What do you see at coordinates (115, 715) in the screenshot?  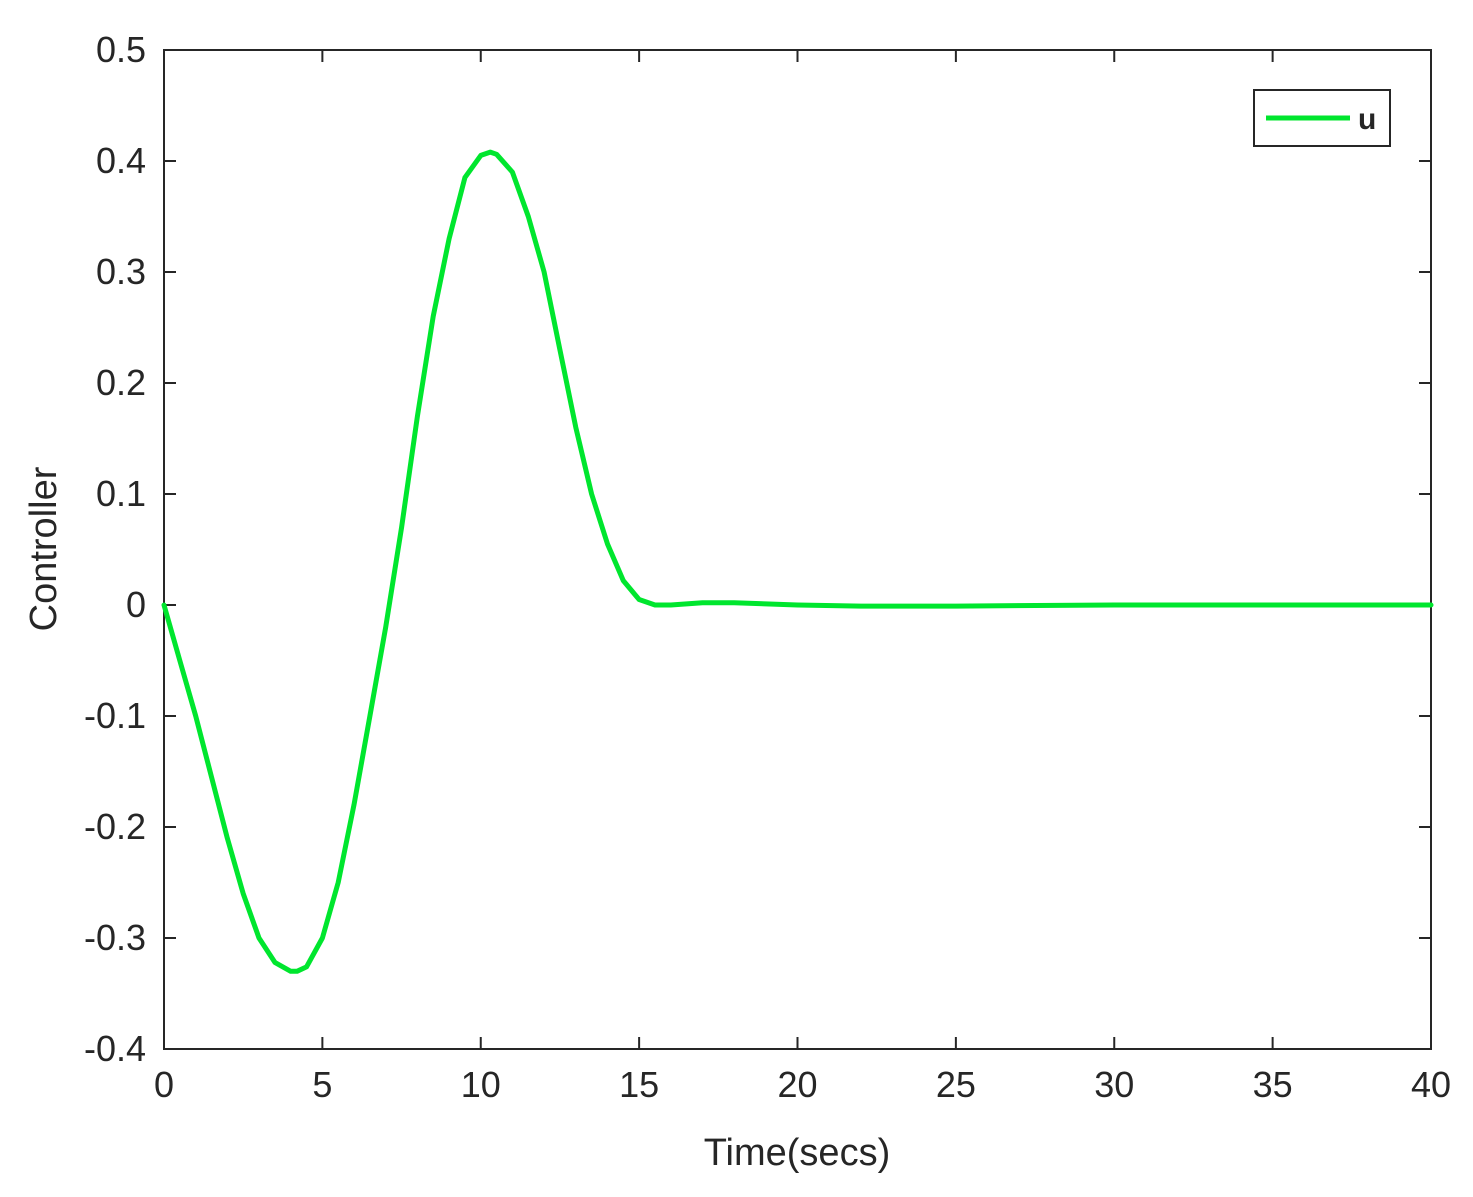 I see `y-tick-label: -0.1` at bounding box center [115, 715].